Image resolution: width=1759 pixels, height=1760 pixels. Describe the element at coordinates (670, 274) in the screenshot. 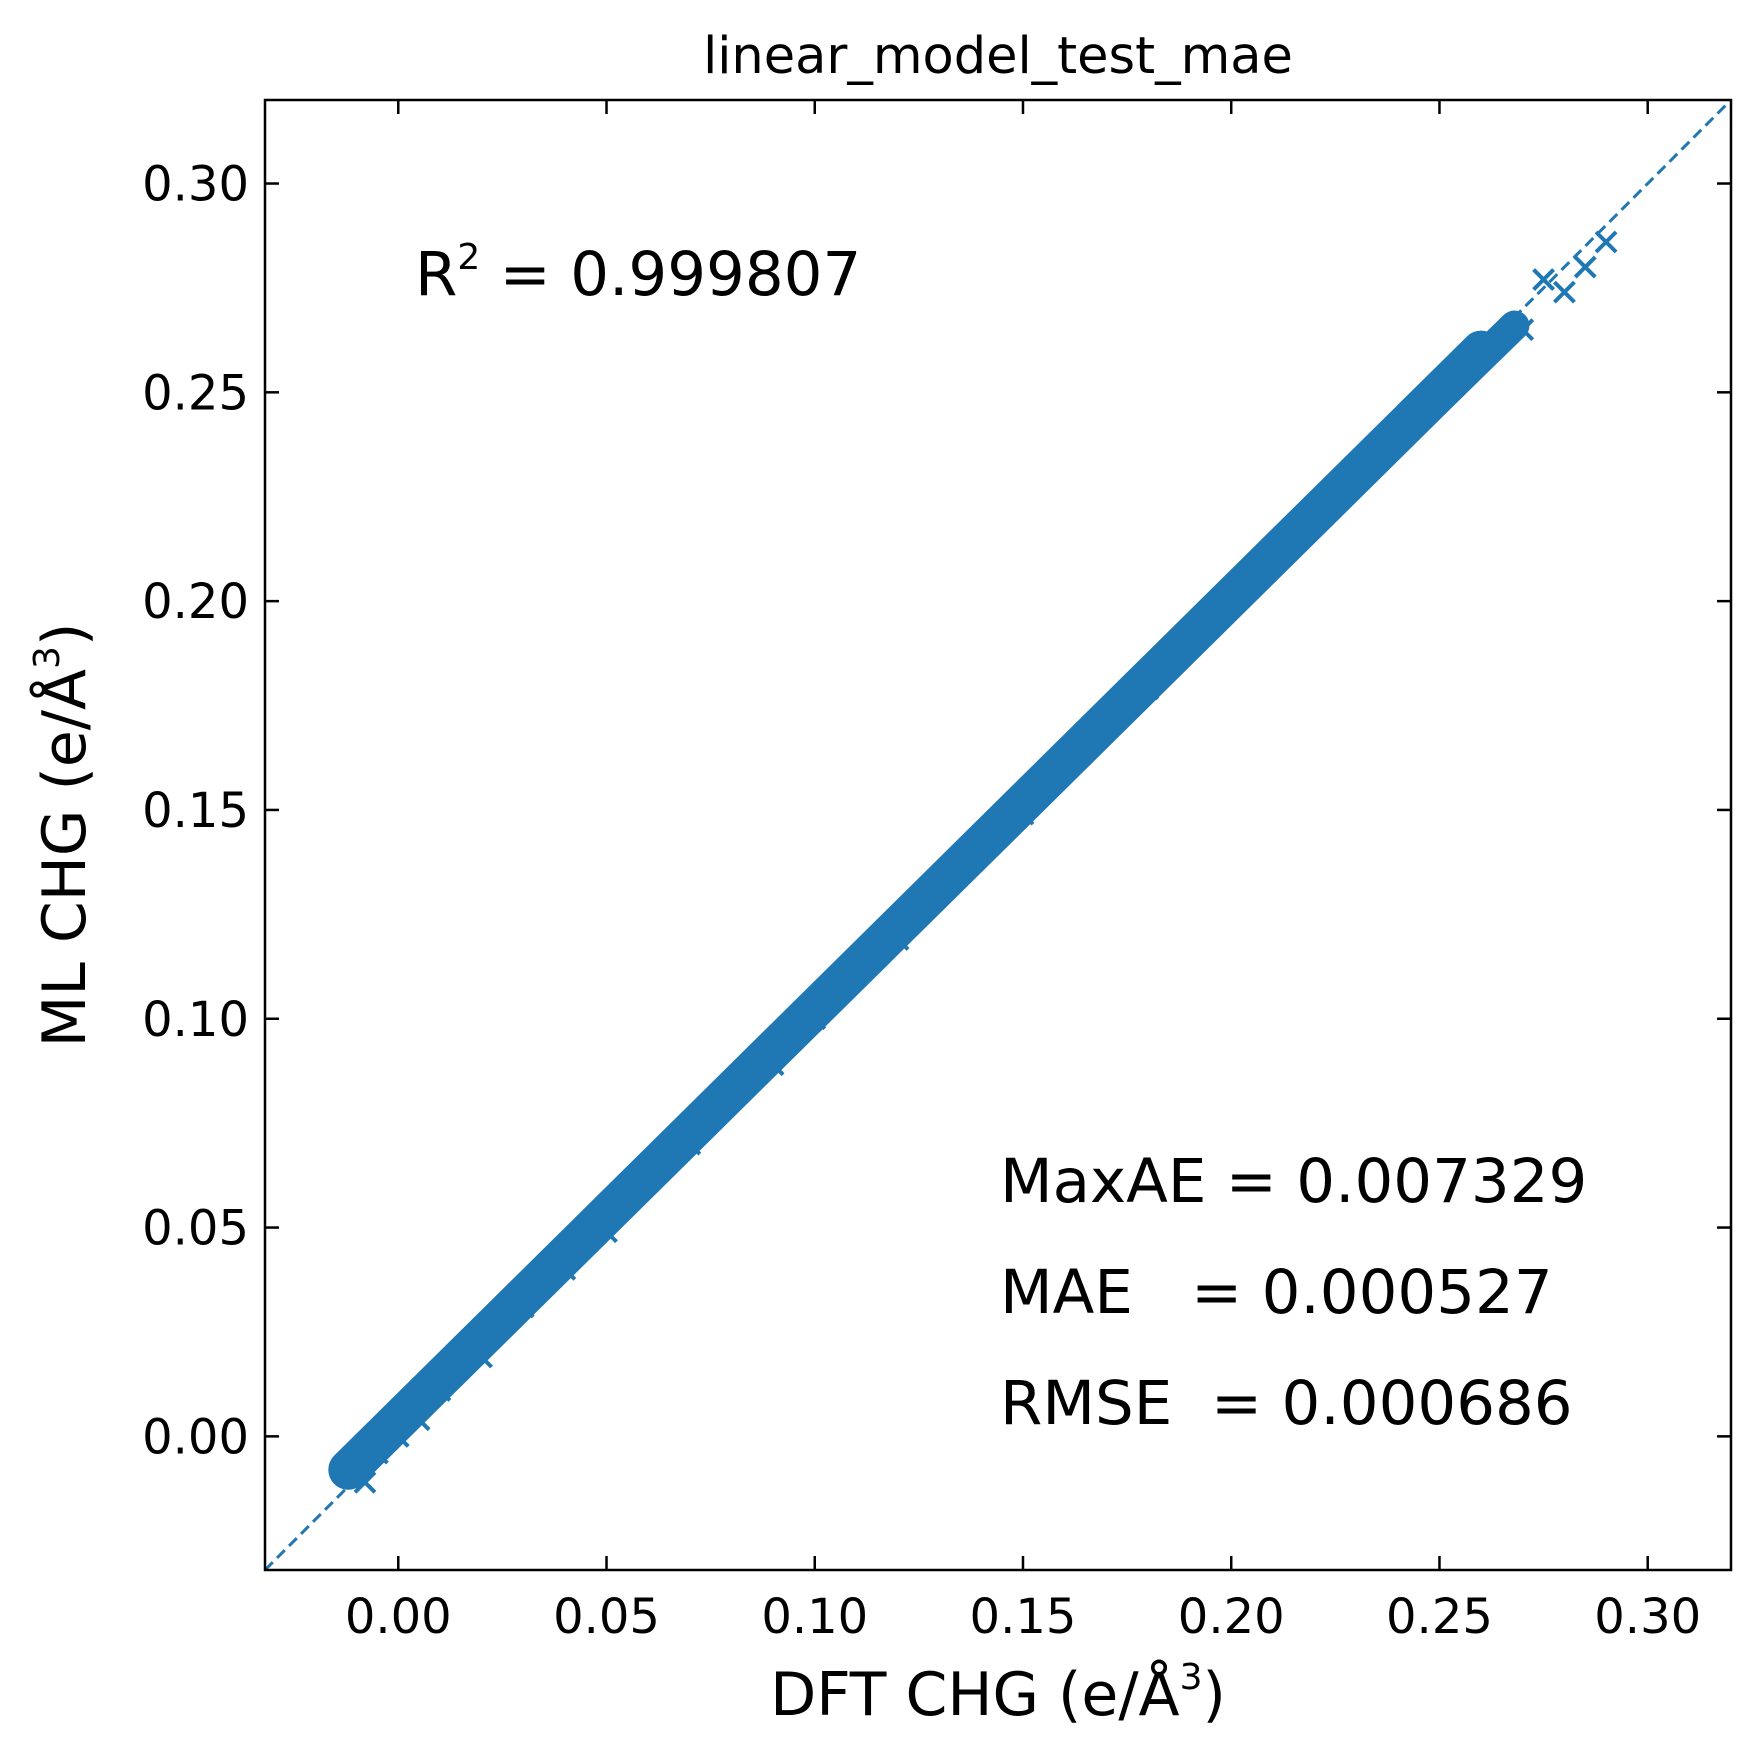

I see `r-squared-value: = 0.999807` at that location.